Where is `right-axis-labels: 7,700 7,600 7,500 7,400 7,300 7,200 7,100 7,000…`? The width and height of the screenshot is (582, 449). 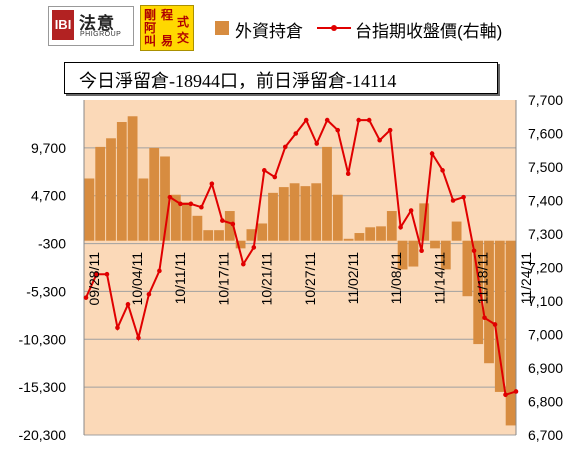
right-axis-labels: 7,700 7,600 7,500 7,400 7,300 7,200 7,100 7,000… is located at coordinates (545, 267).